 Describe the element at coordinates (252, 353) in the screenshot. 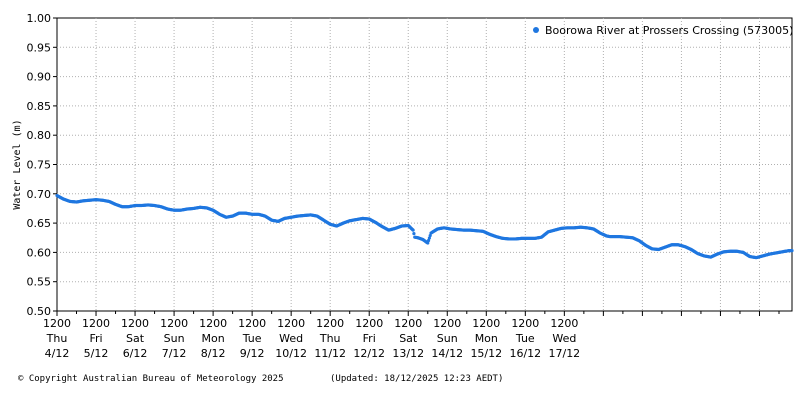

I see `x-tick-date: 9/12` at that location.